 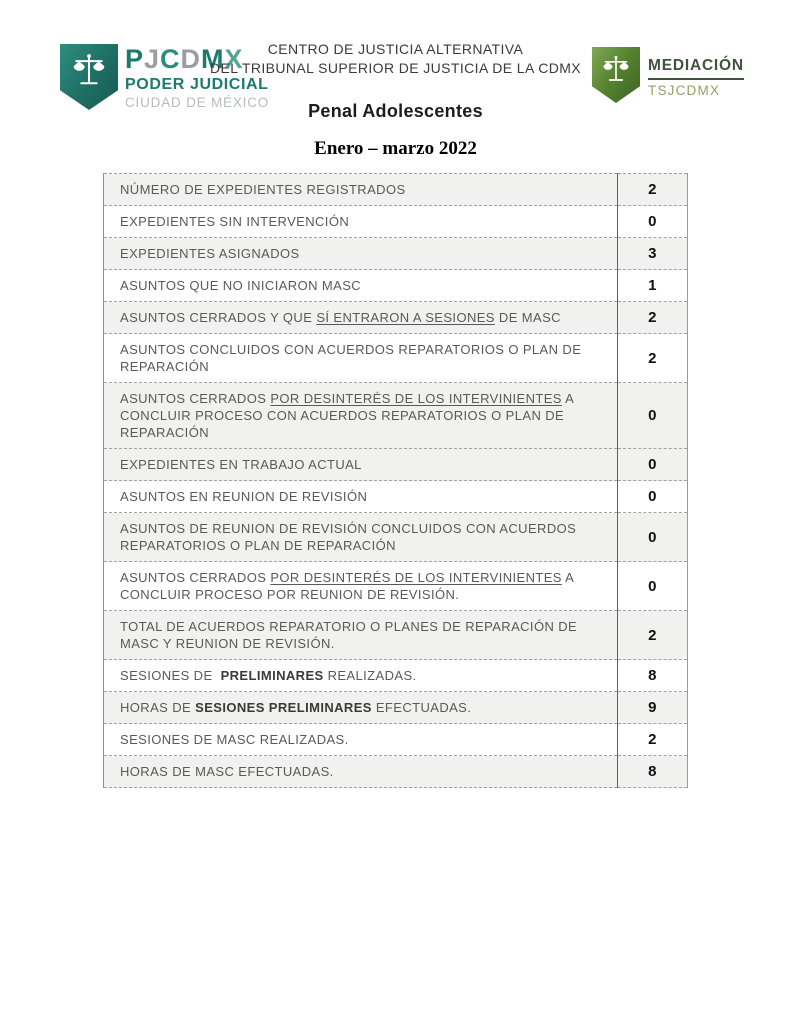 I want to click on mediacion-label: MEDIACIÓN, so click(x=696, y=68).